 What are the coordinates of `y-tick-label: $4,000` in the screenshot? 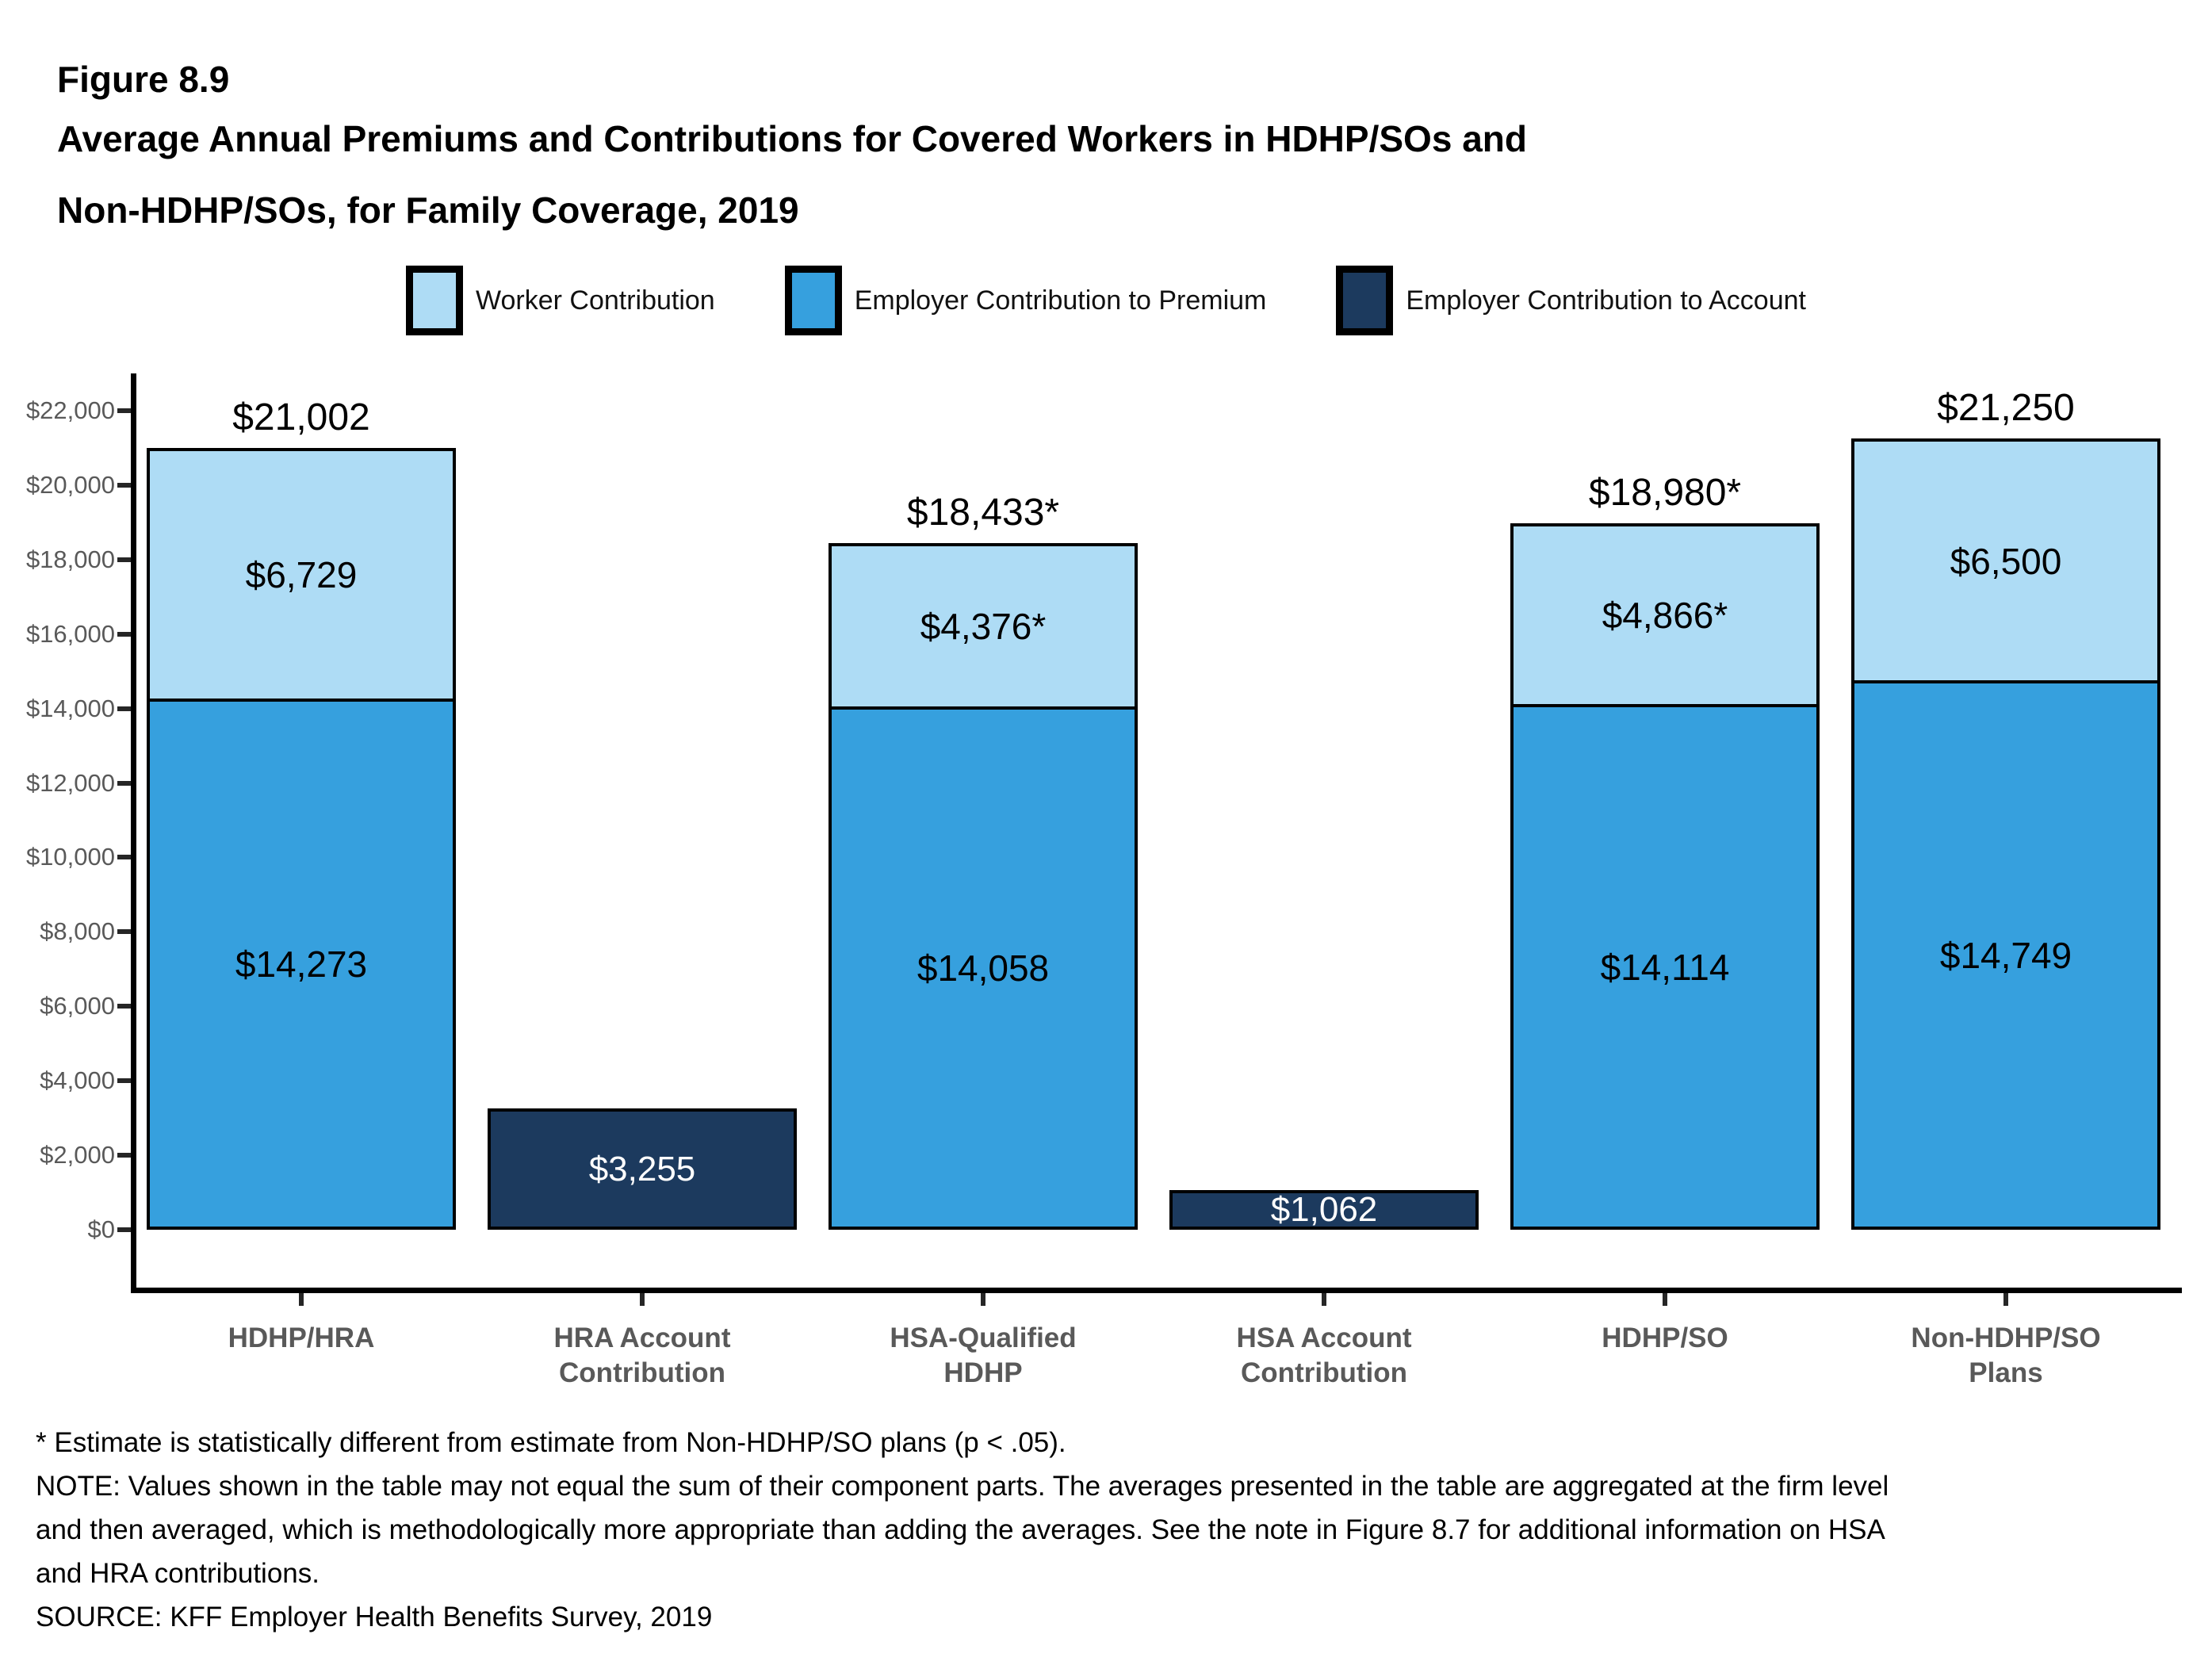 It's located at (78, 1080).